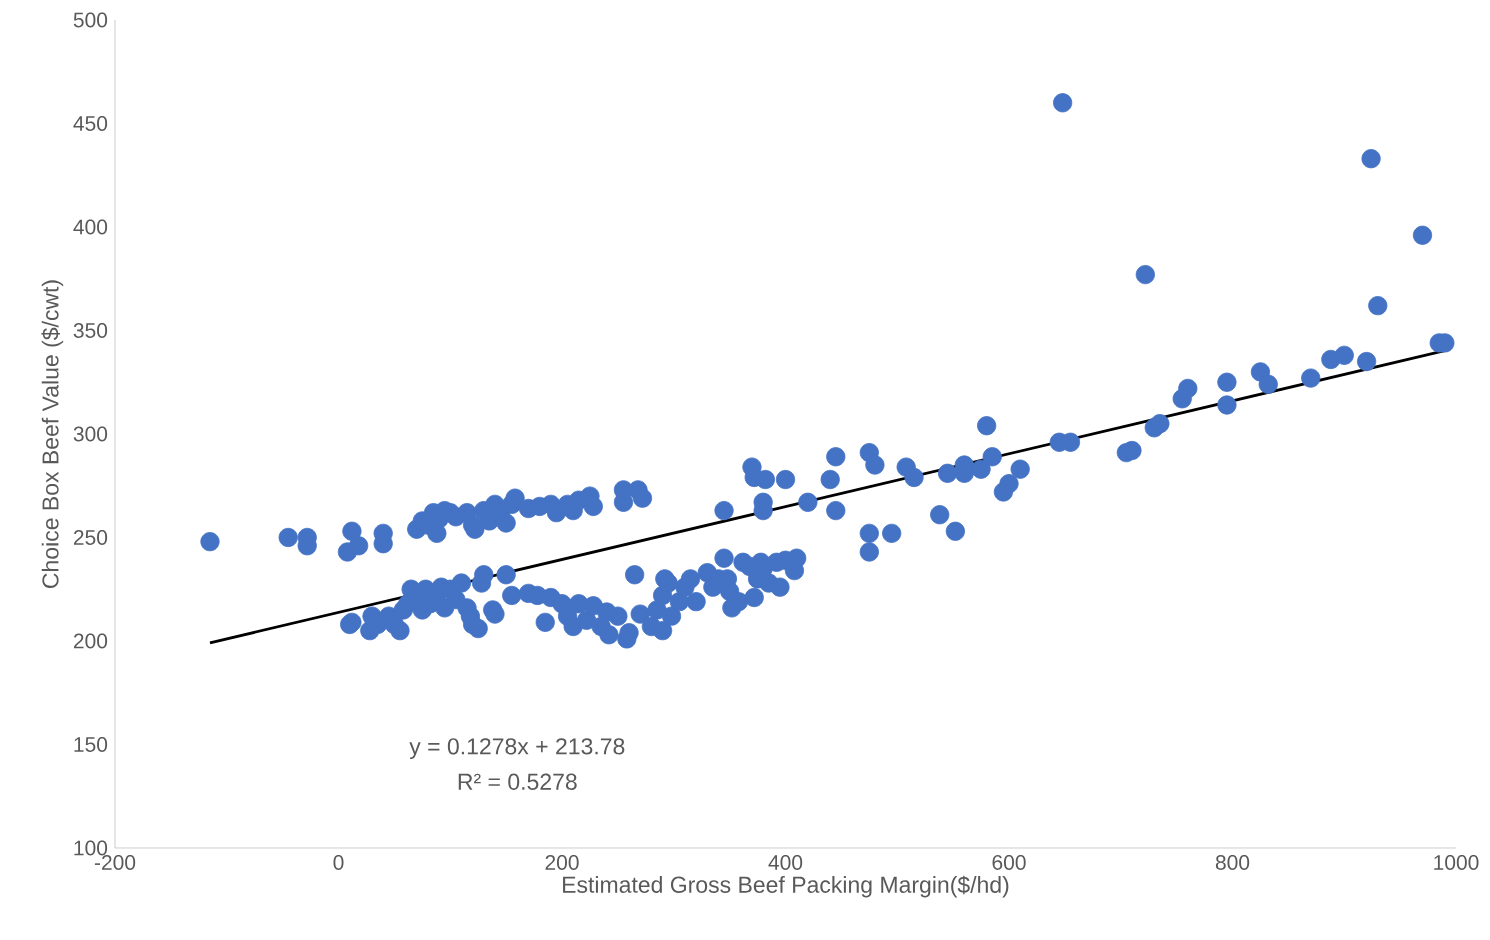 The height and width of the screenshot is (940, 1490). What do you see at coordinates (90, 330) in the screenshot?
I see `y-tick-label: 350` at bounding box center [90, 330].